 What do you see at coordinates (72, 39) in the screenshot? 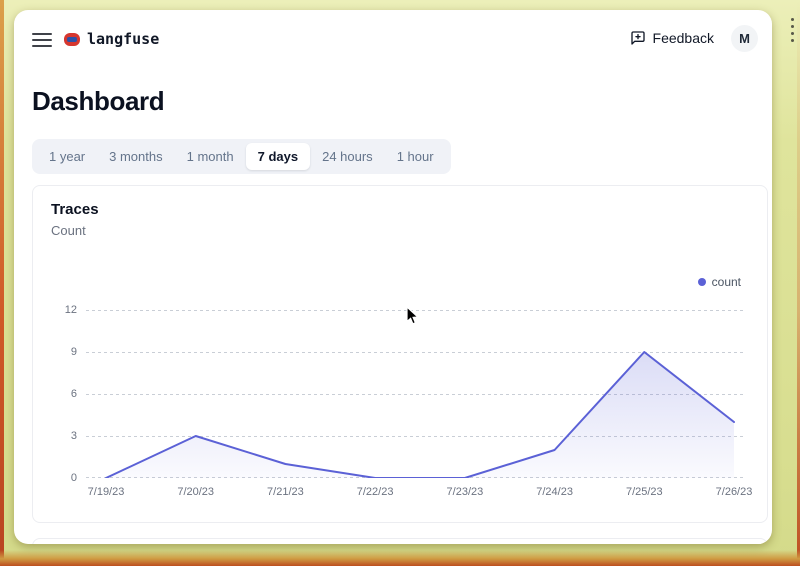
I see `knot-logo-icon` at bounding box center [72, 39].